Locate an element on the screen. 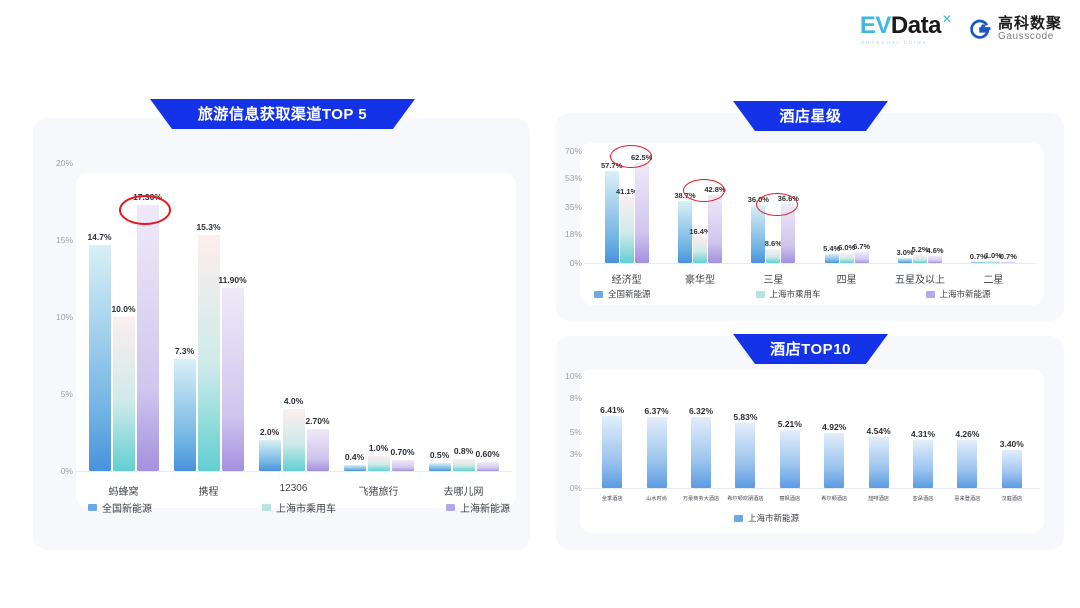 This screenshot has height=608, width=1080. y-axis-tick: 18% is located at coordinates (573, 234).